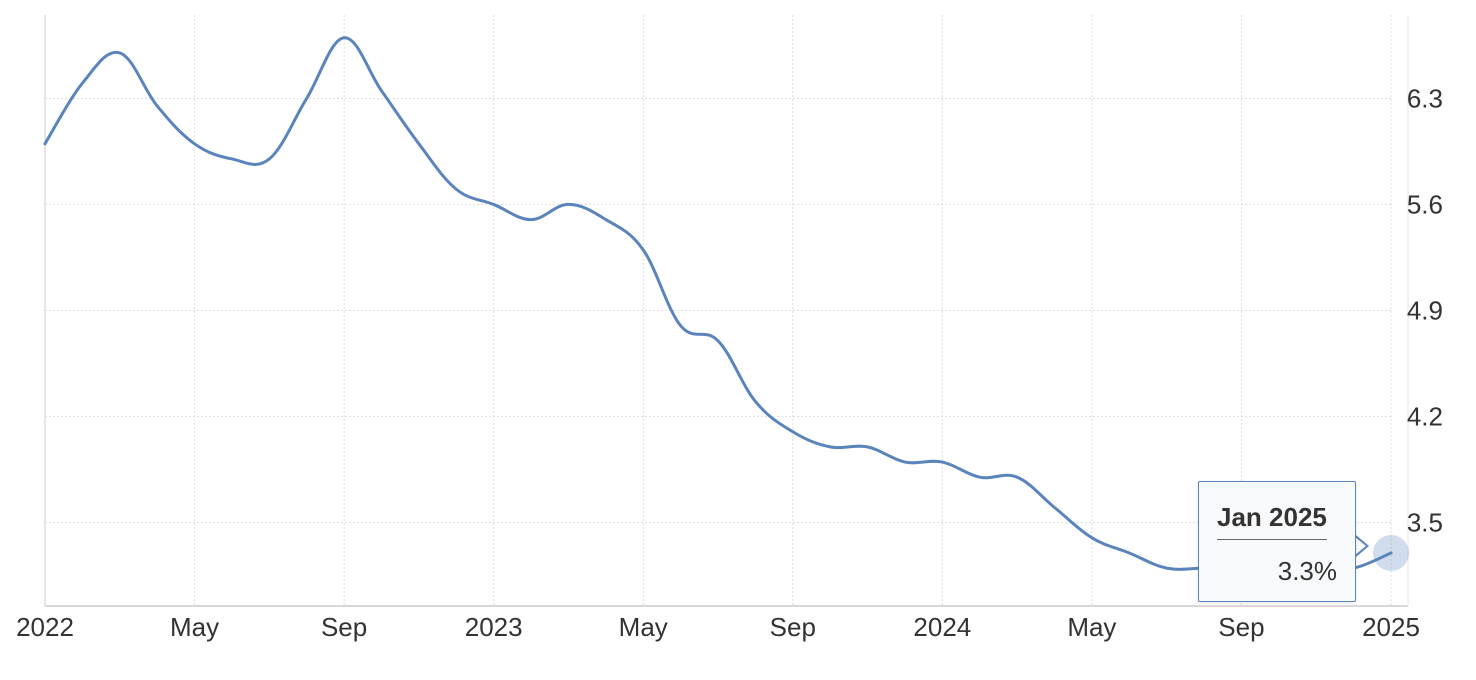 The image size is (1476, 680). What do you see at coordinates (45, 627) in the screenshot?
I see `x-tick-label: 2022` at bounding box center [45, 627].